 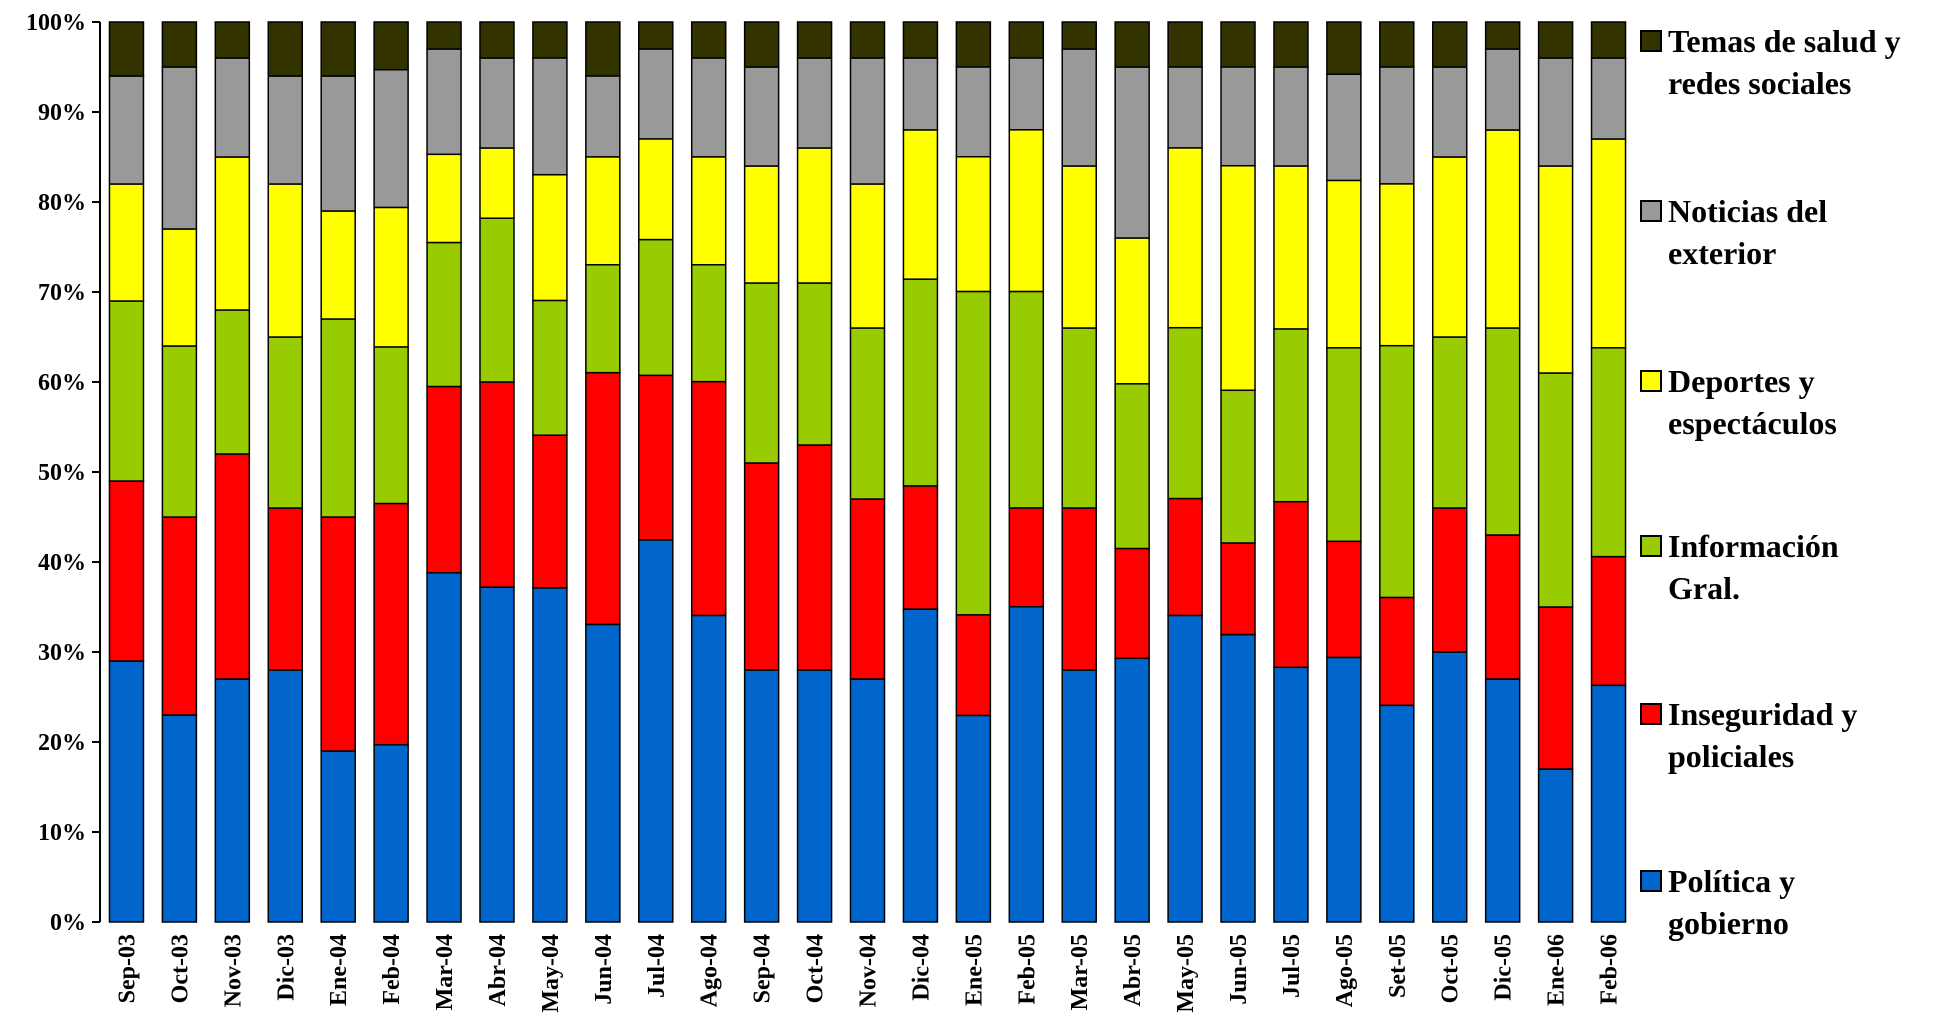 I want to click on legend-swatch-deportes, so click(x=1651, y=381).